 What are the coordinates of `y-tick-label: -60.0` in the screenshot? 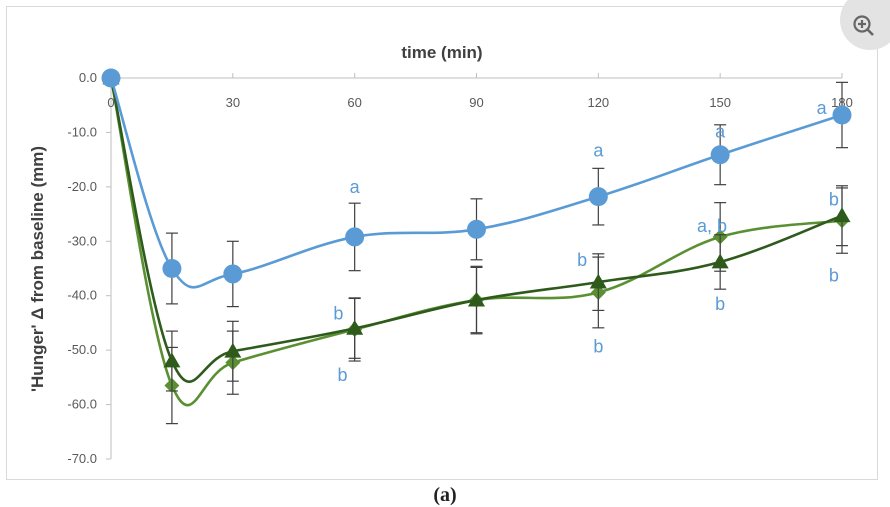 It's located at (82, 404).